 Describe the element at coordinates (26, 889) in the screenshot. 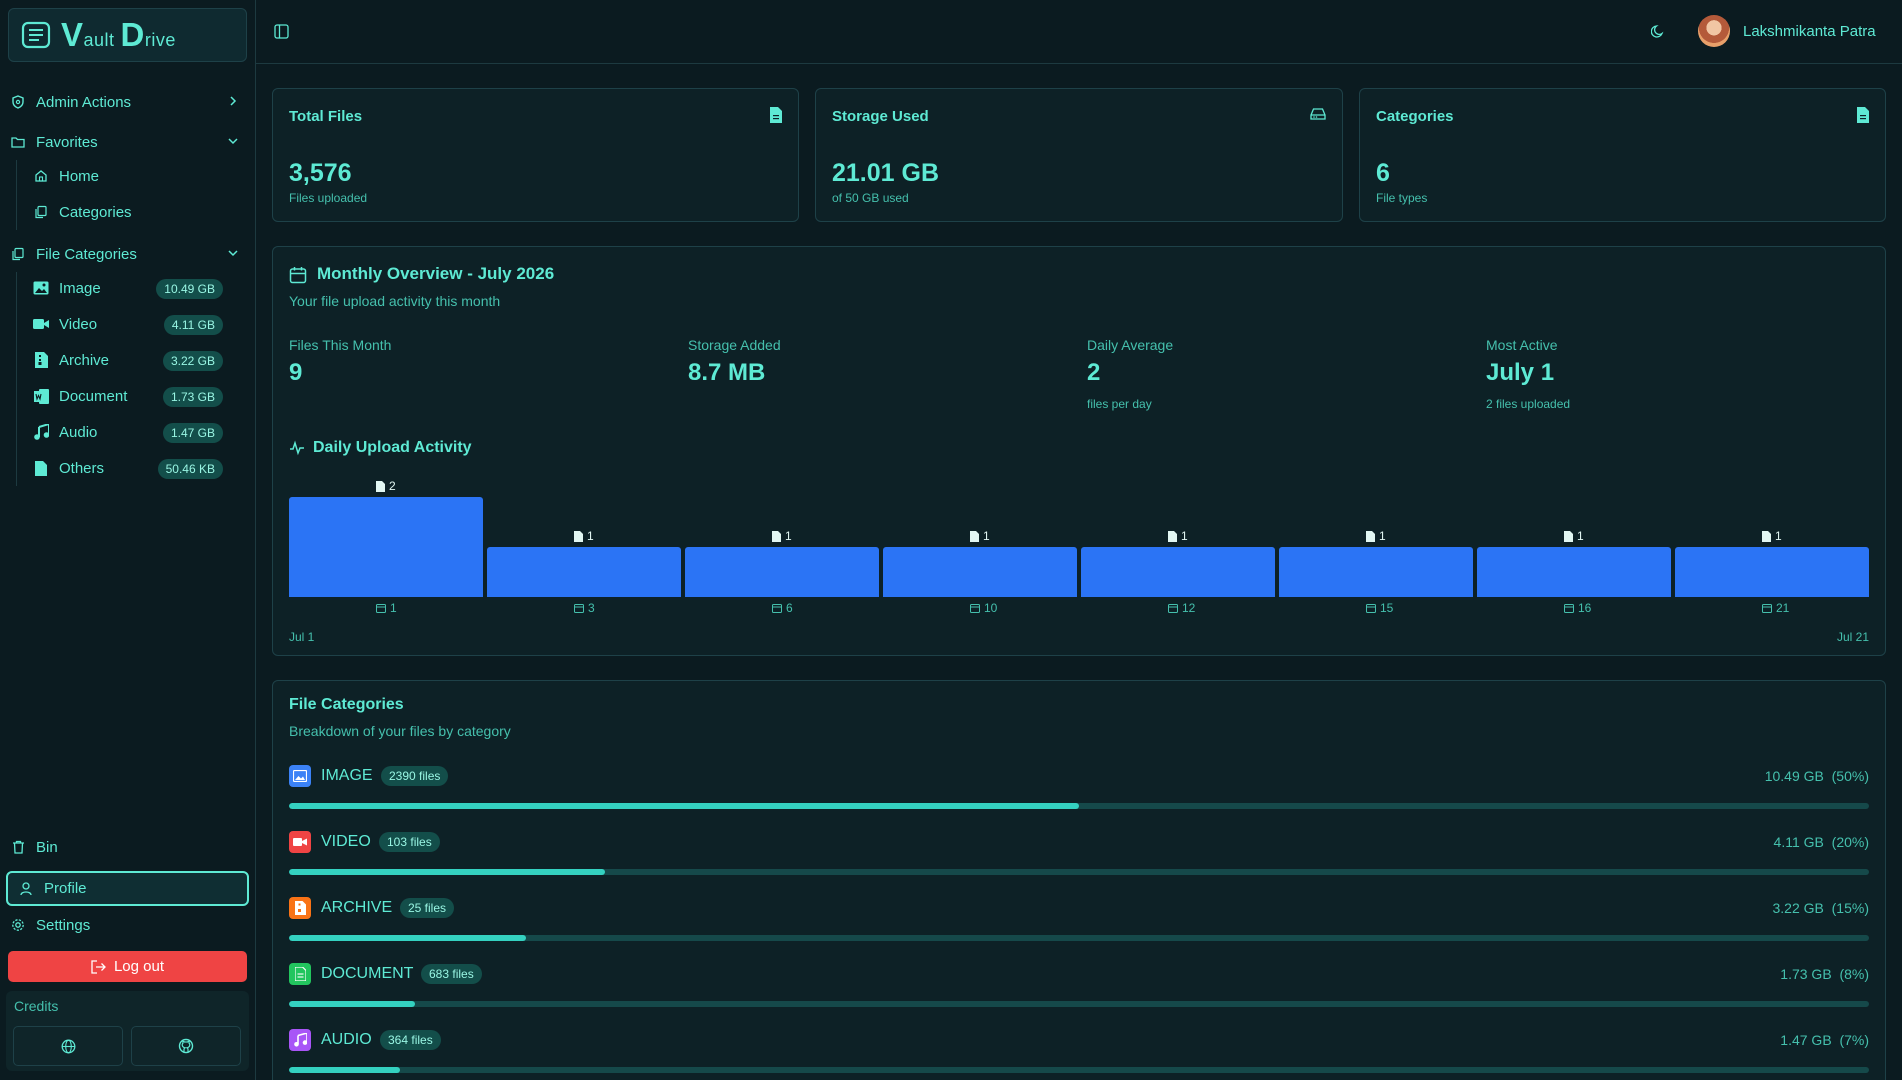

I see `user-icon` at that location.